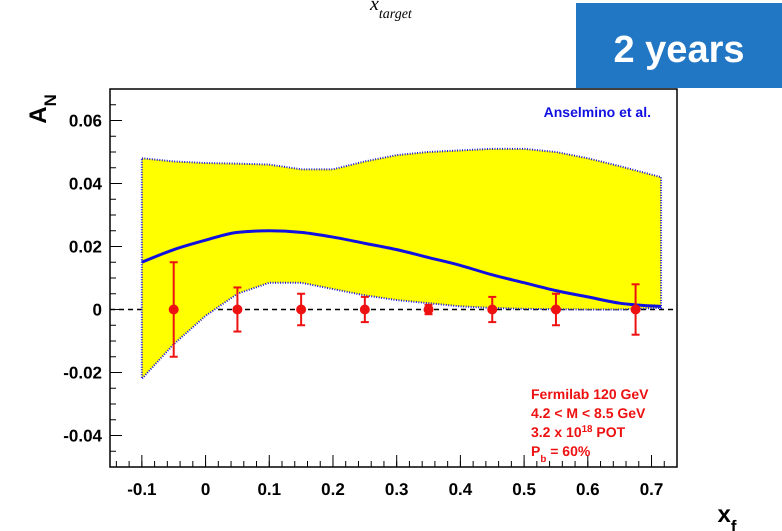 This screenshot has width=782, height=531. I want to click on x-tick-label: 0, so click(205, 489).